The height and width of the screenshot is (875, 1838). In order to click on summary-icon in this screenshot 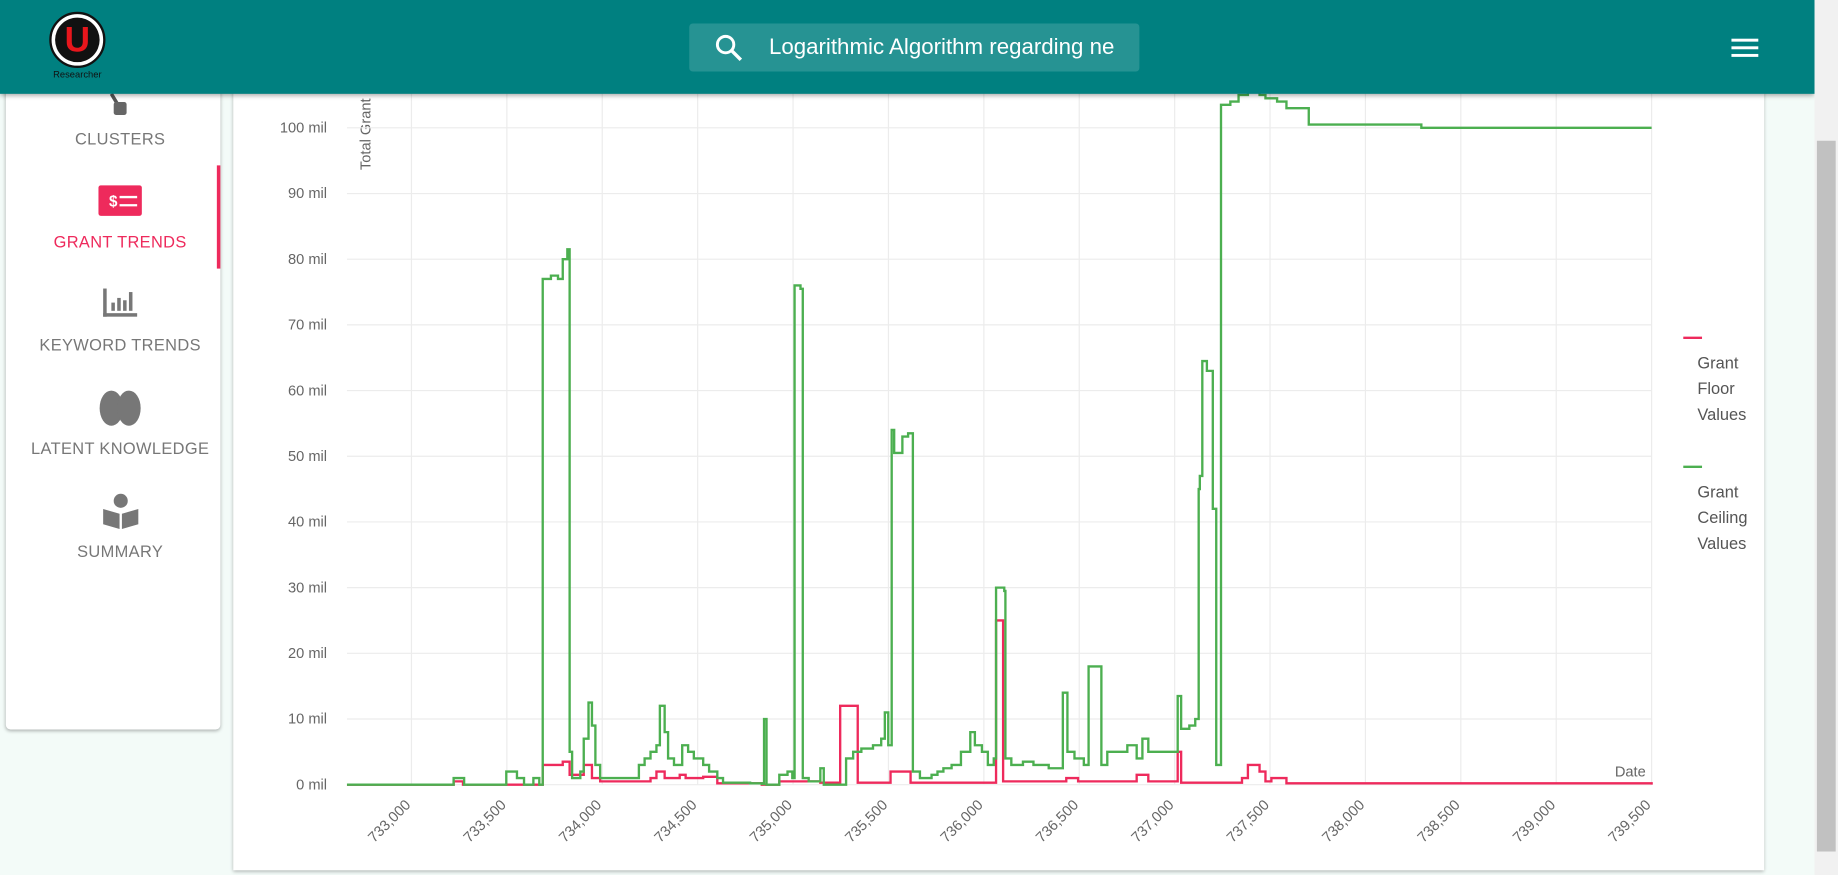, I will do `click(121, 511)`.